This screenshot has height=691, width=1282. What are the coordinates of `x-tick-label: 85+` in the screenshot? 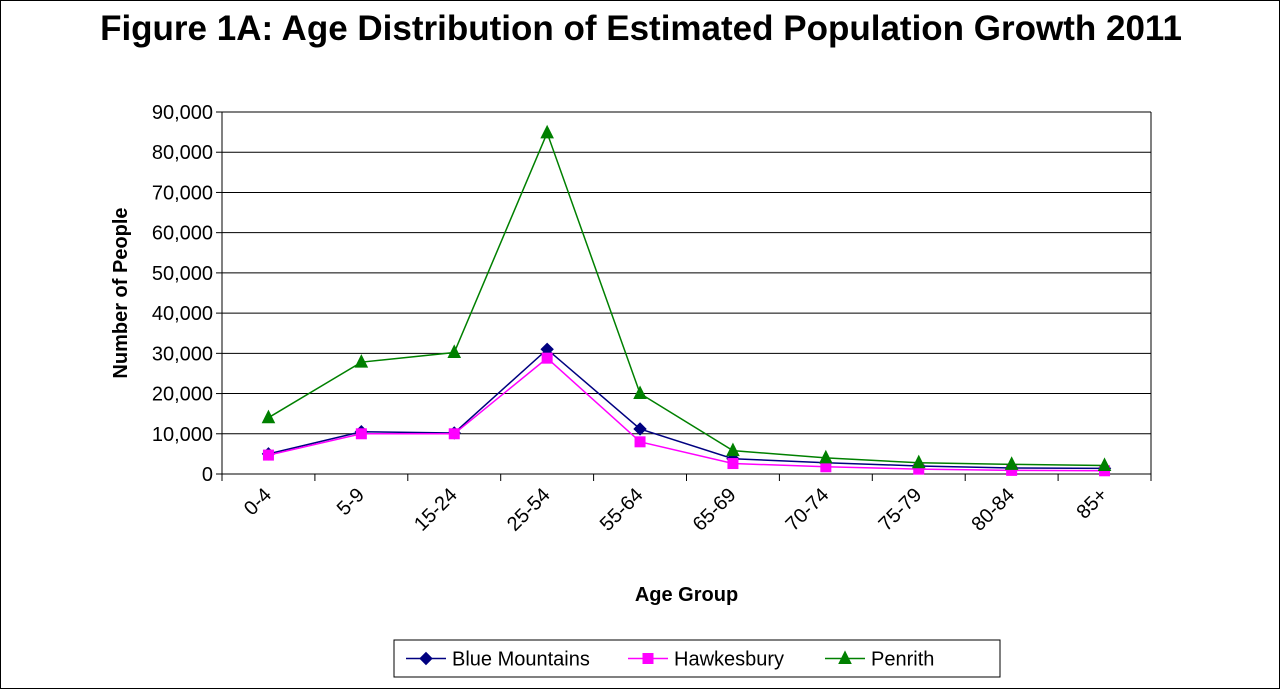 It's located at (1093, 504).